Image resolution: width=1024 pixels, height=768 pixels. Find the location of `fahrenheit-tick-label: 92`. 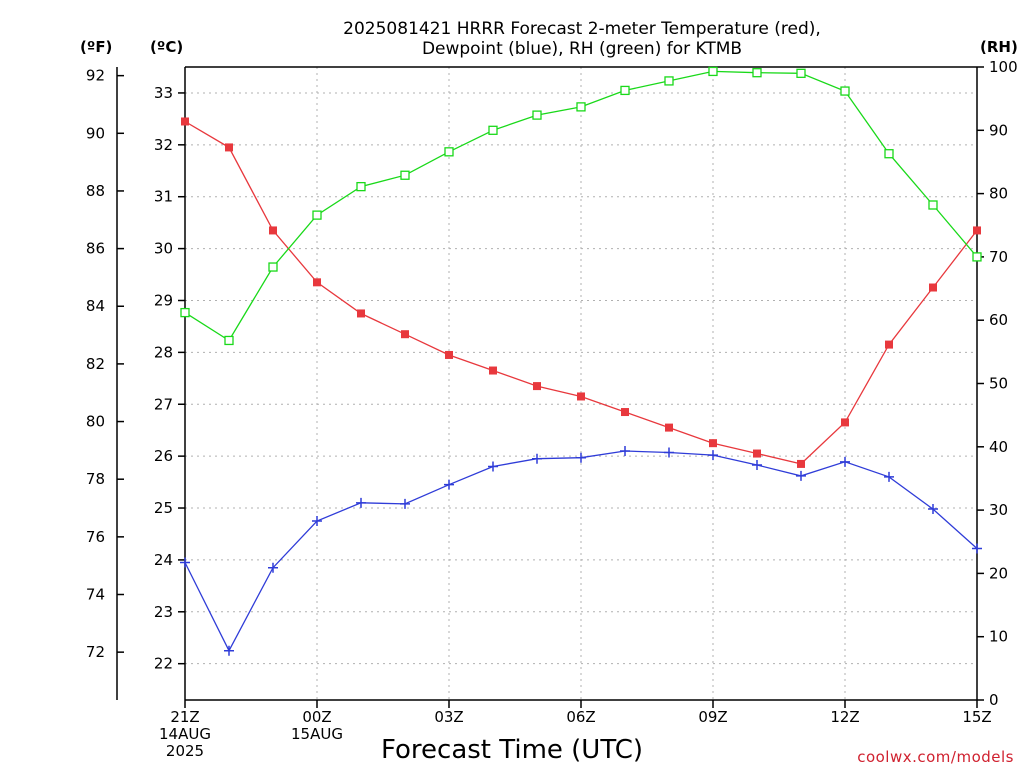

fahrenheit-tick-label: 92 is located at coordinates (95, 76).